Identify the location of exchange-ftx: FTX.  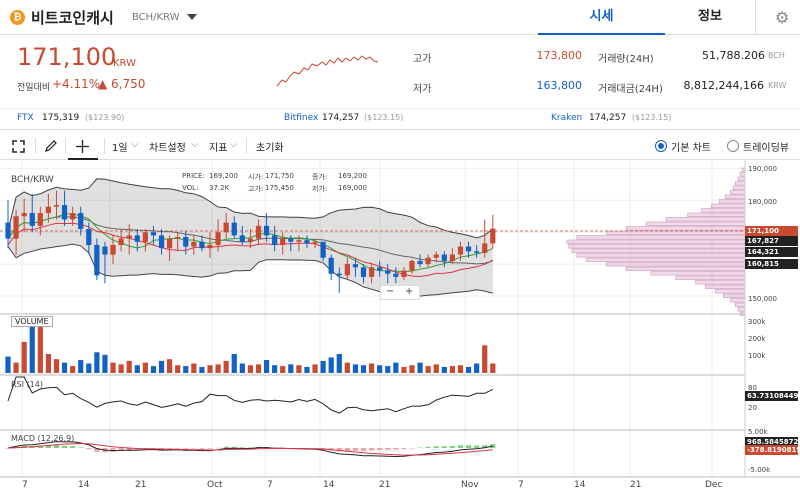
(25, 118).